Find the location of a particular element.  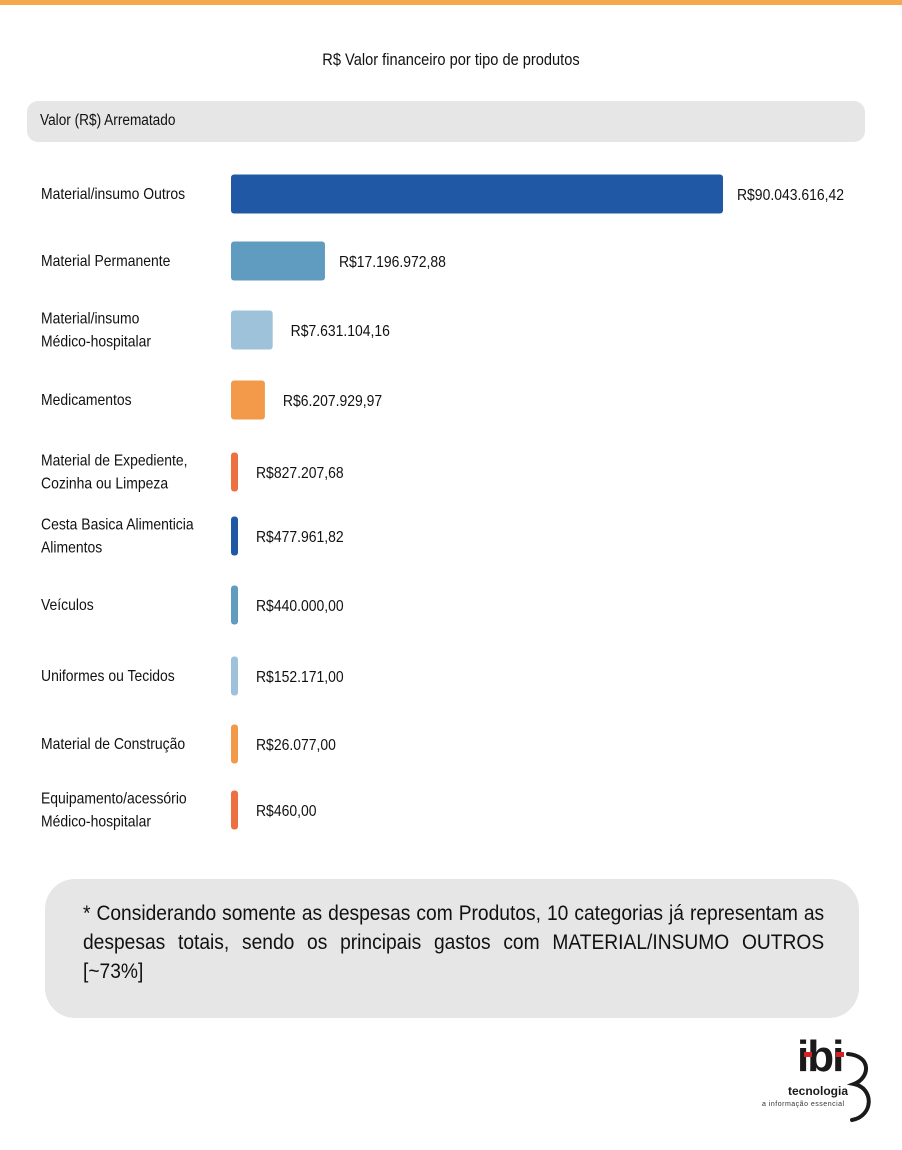

category-label: Medicamentos is located at coordinates (86, 400).